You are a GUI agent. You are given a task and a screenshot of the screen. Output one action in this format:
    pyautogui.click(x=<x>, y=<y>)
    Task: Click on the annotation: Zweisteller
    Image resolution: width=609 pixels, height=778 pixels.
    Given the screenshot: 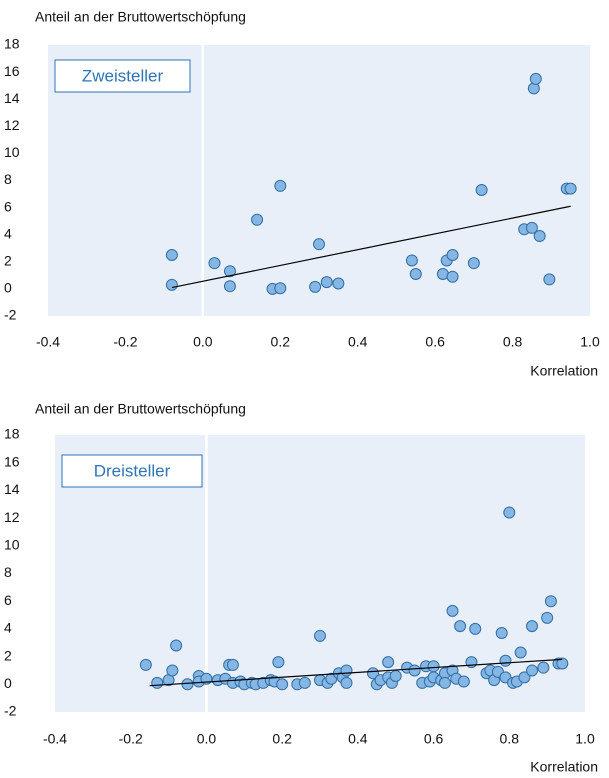 What is the action you would take?
    pyautogui.click(x=123, y=75)
    